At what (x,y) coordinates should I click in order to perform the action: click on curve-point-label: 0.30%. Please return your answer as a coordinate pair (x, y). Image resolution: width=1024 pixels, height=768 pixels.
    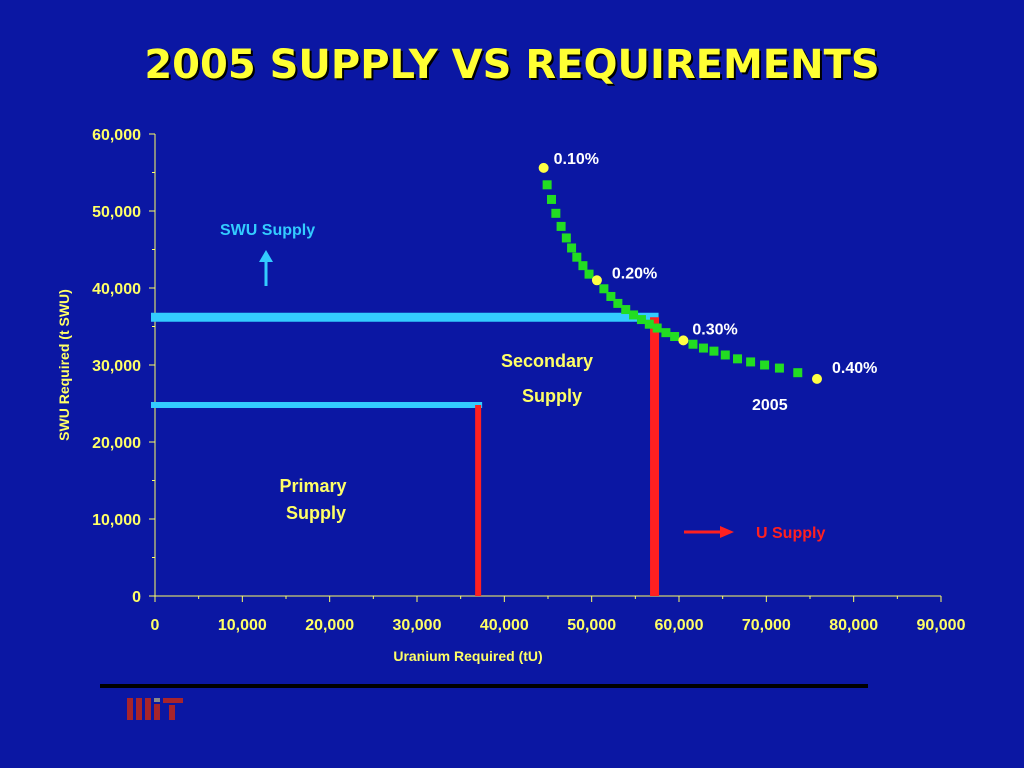
    Looking at the image, I should click on (714, 329).